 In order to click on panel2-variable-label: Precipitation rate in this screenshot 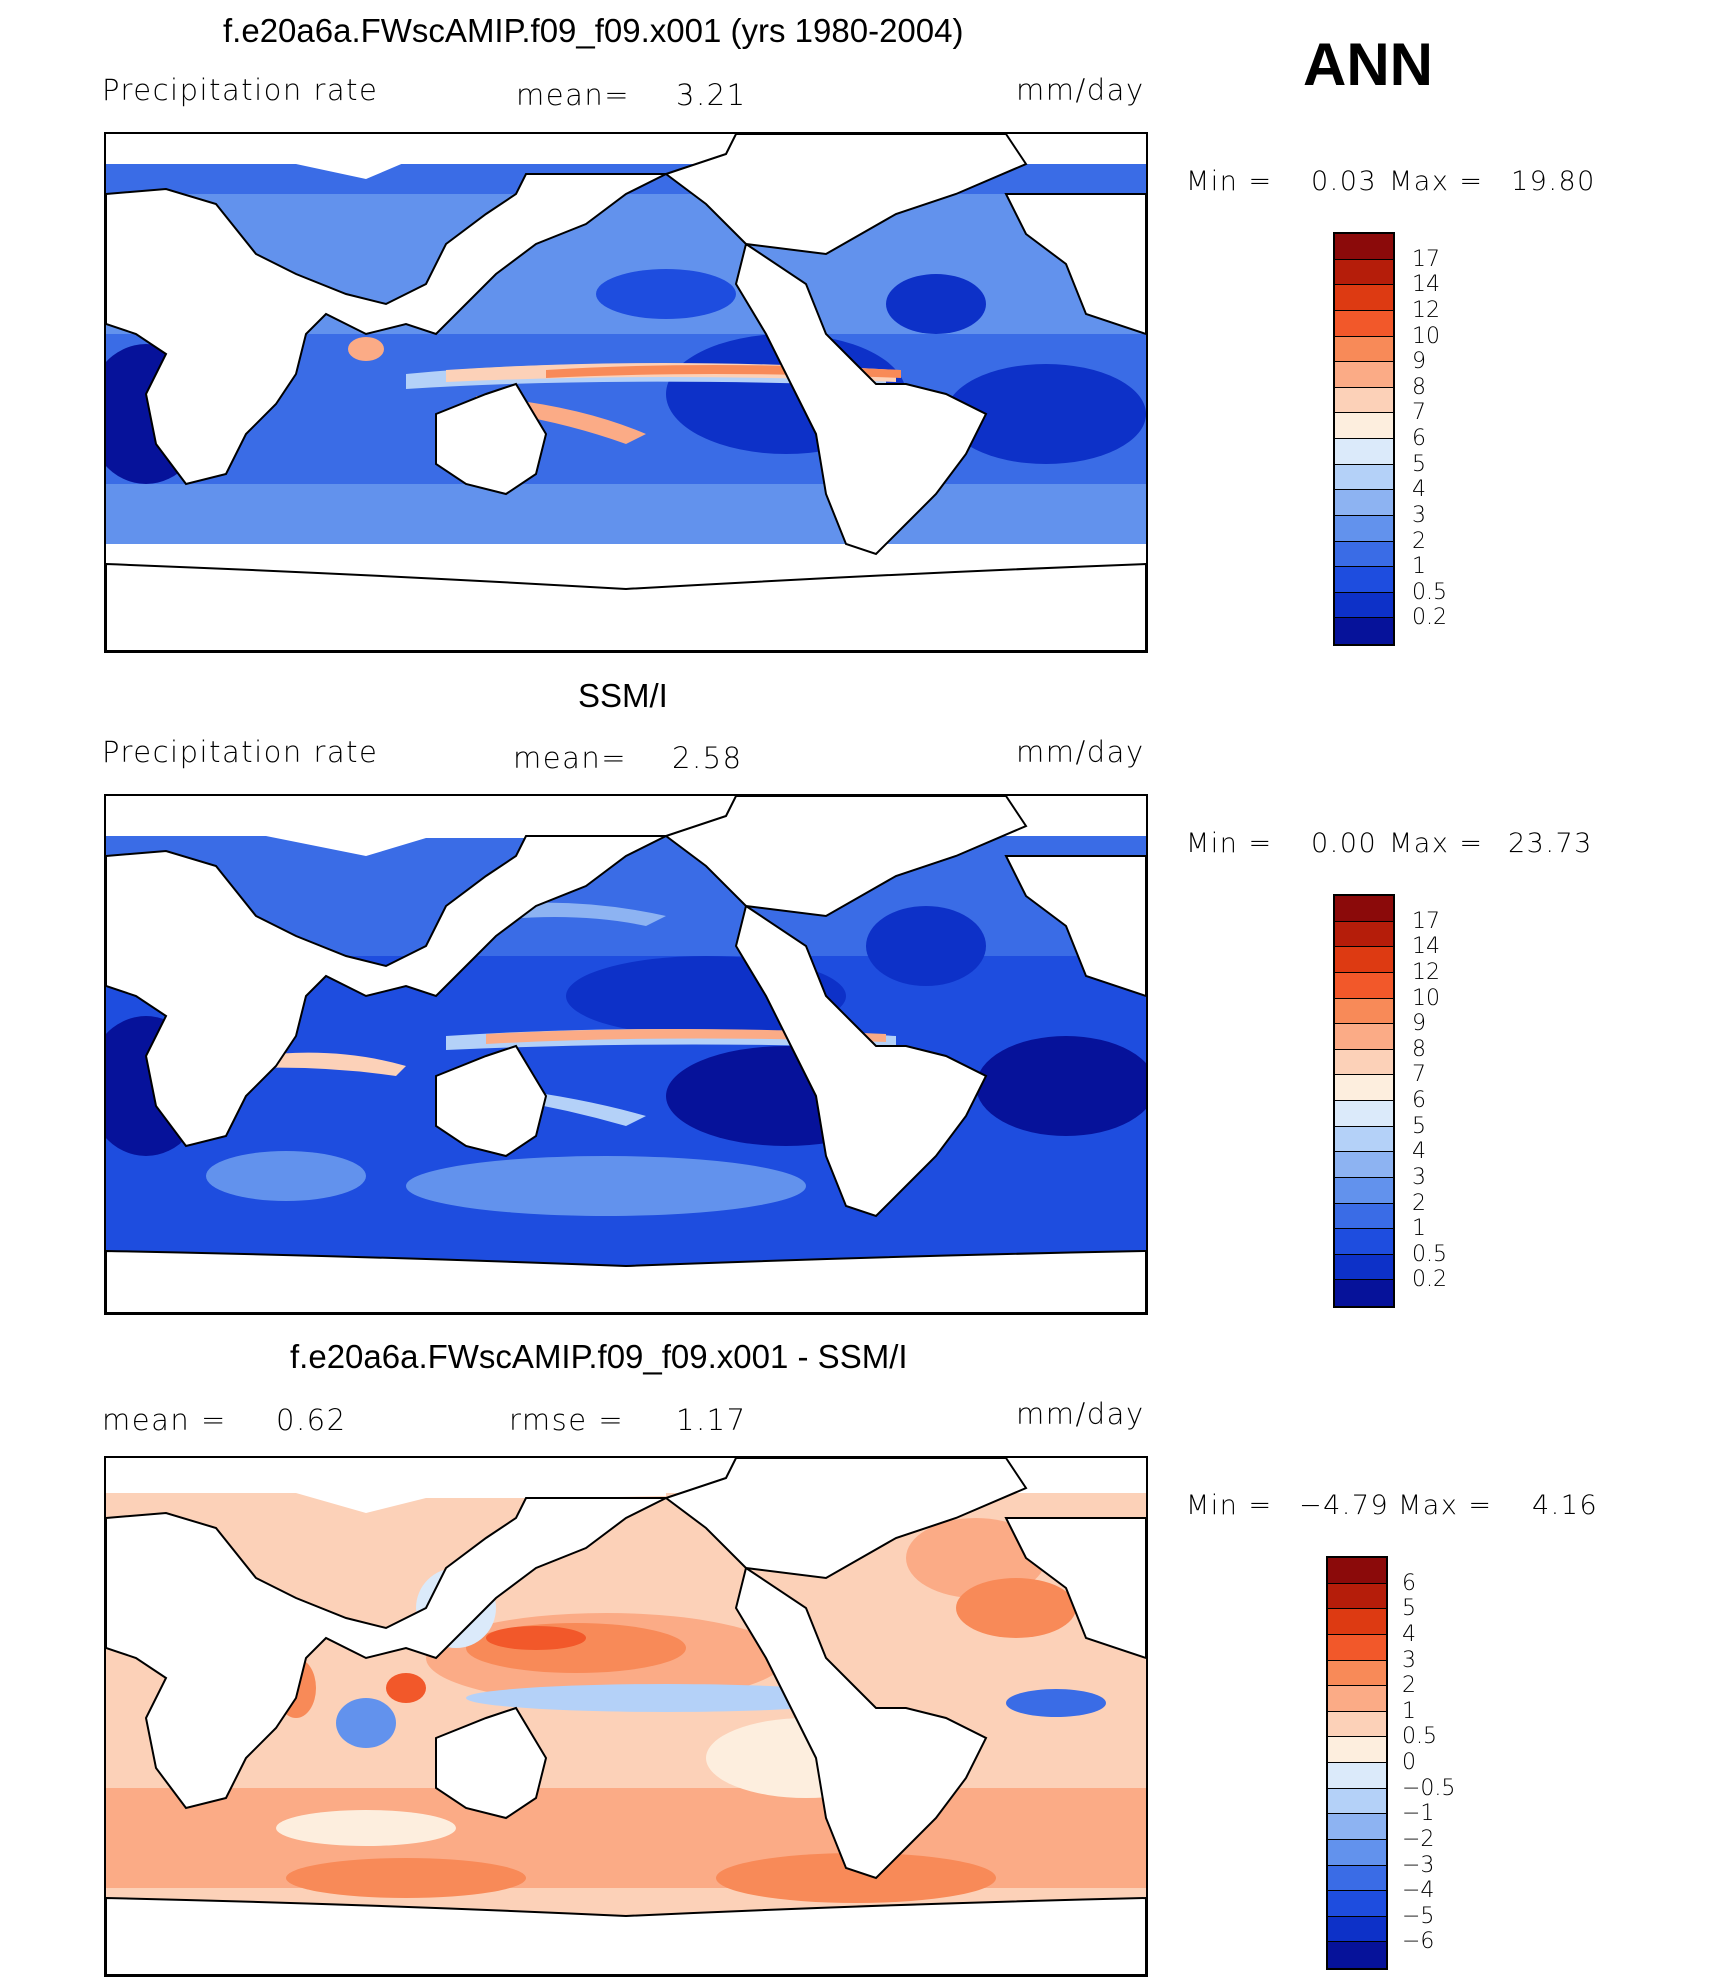, I will do `click(240, 752)`.